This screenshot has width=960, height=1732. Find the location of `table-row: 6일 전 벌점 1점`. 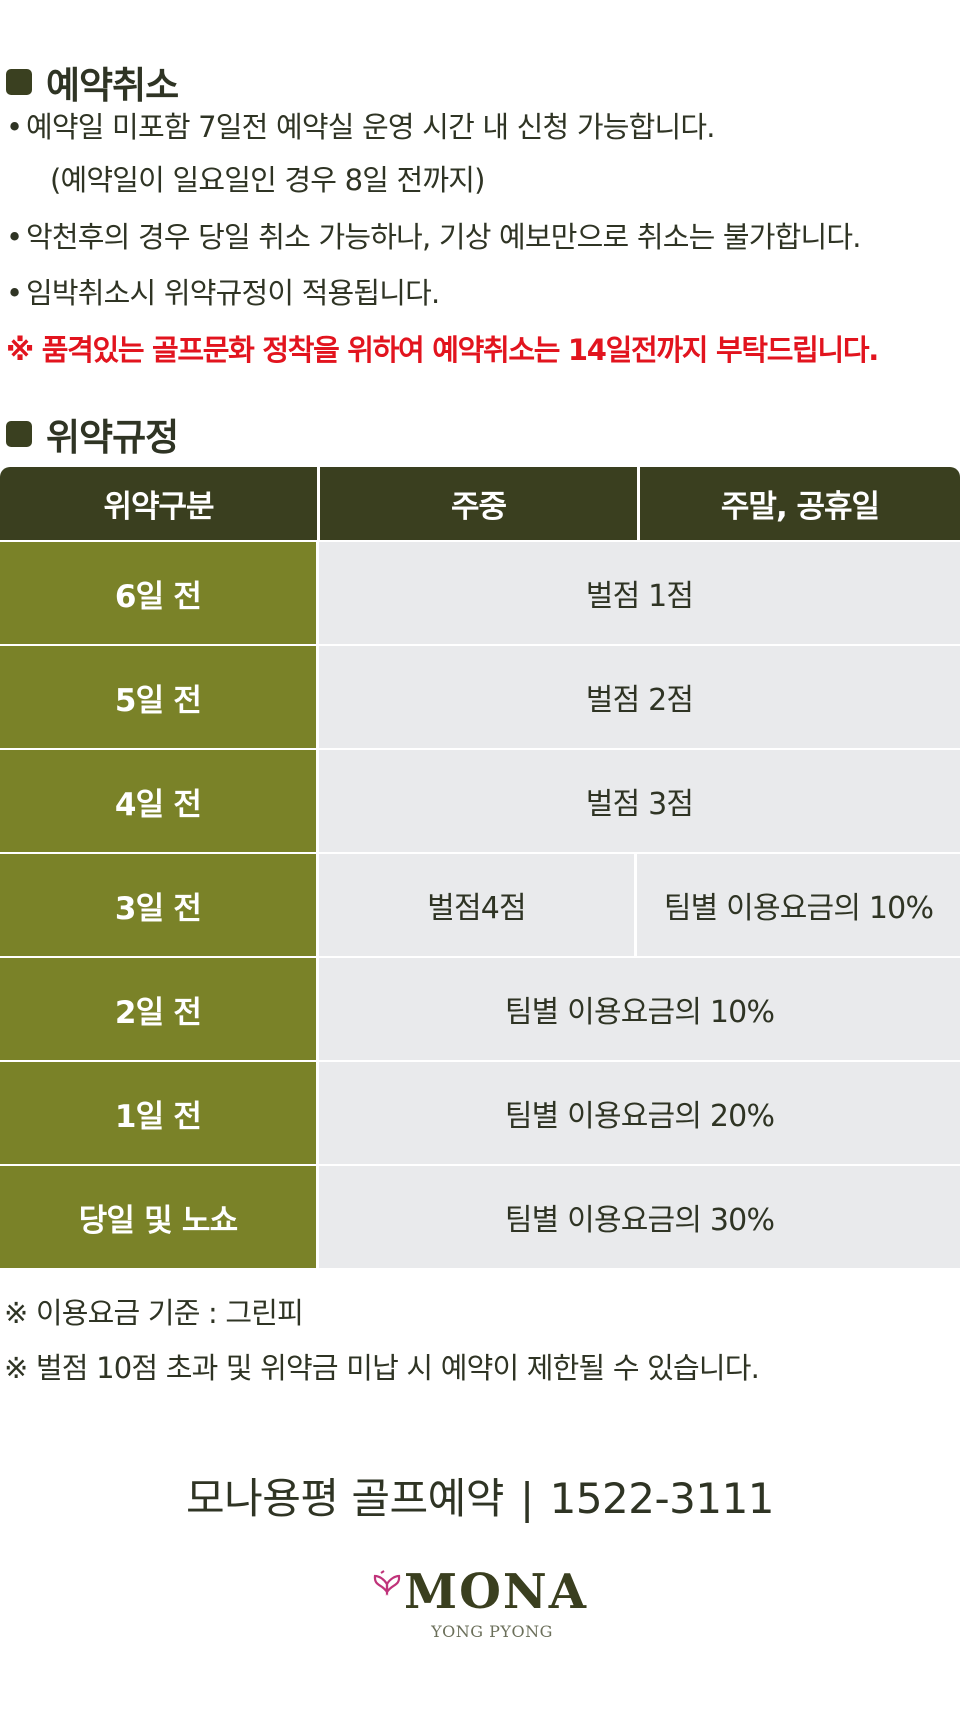

table-row: 6일 전 벌점 1점 is located at coordinates (480, 592).